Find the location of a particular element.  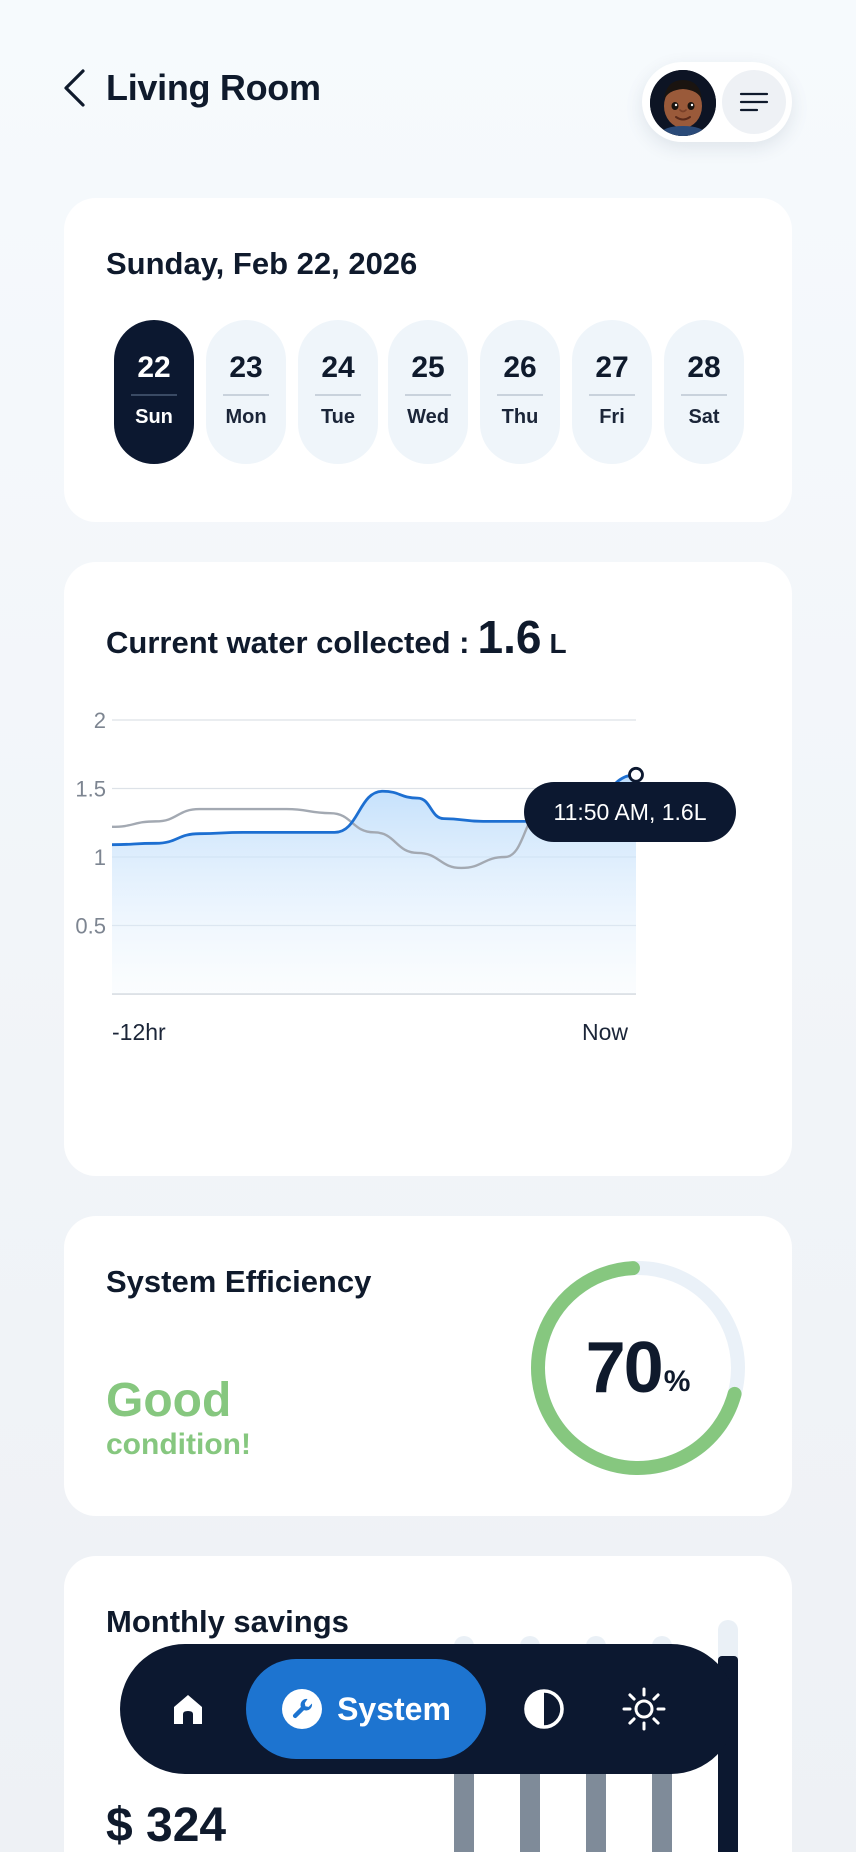

day-number: 28 is located at coordinates (704, 367).